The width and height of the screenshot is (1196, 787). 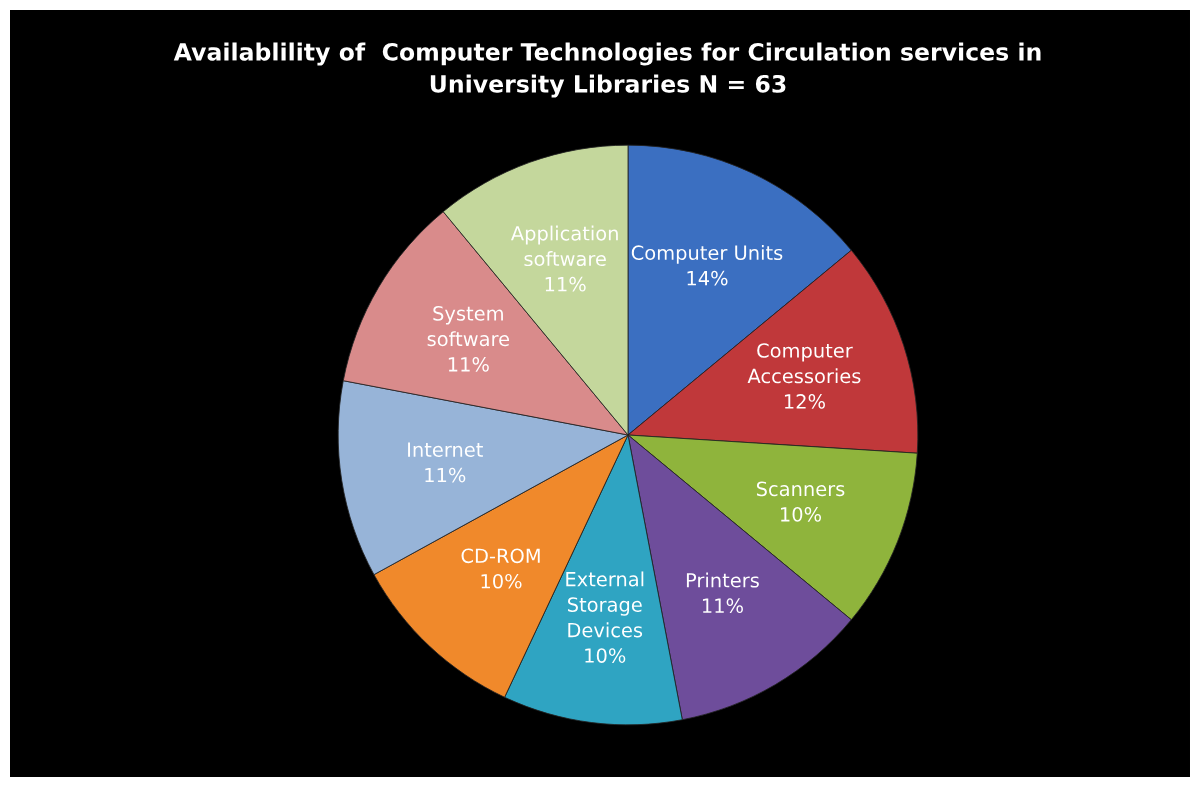 What do you see at coordinates (500, 556) in the screenshot?
I see `slice-label: CD-ROM` at bounding box center [500, 556].